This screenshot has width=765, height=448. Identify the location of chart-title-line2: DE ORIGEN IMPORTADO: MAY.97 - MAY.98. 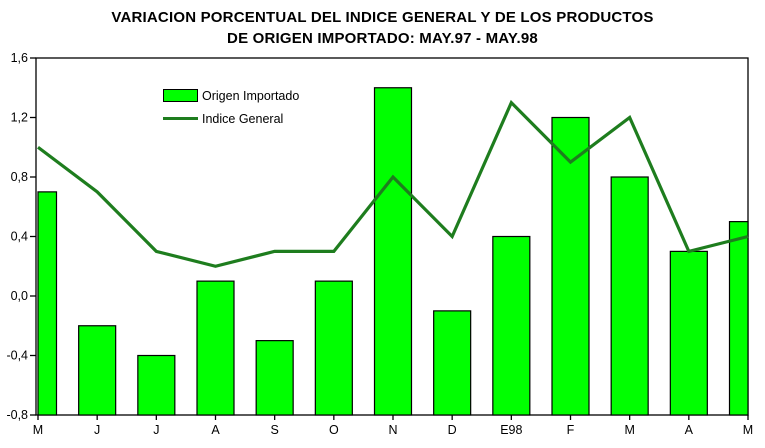
(382, 38).